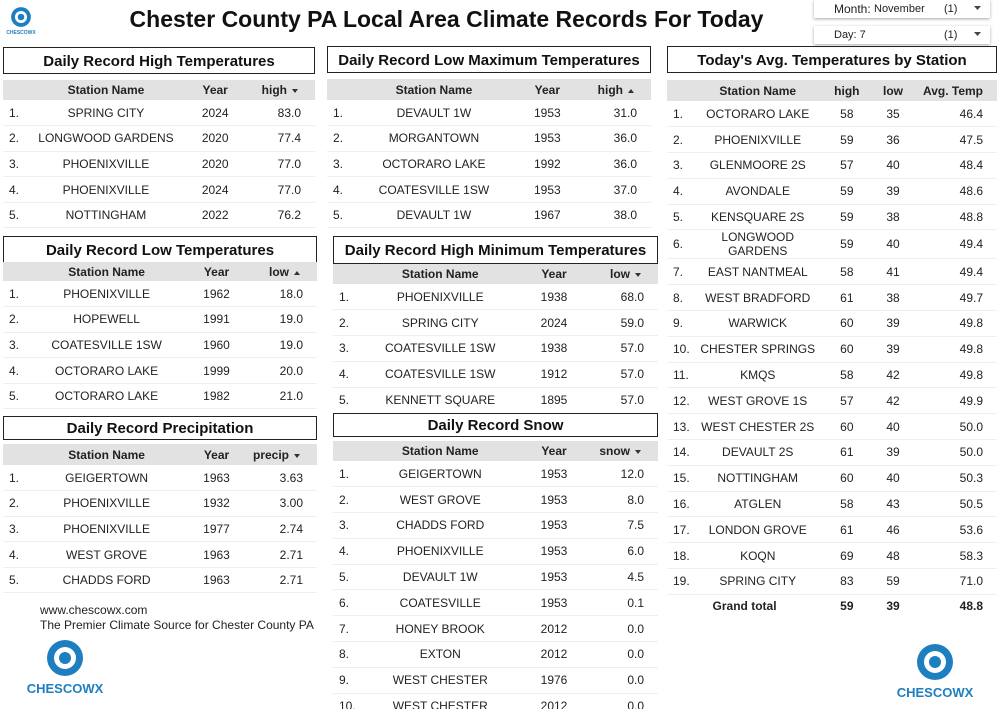  I want to click on table-cell: 1963, so click(216, 580).